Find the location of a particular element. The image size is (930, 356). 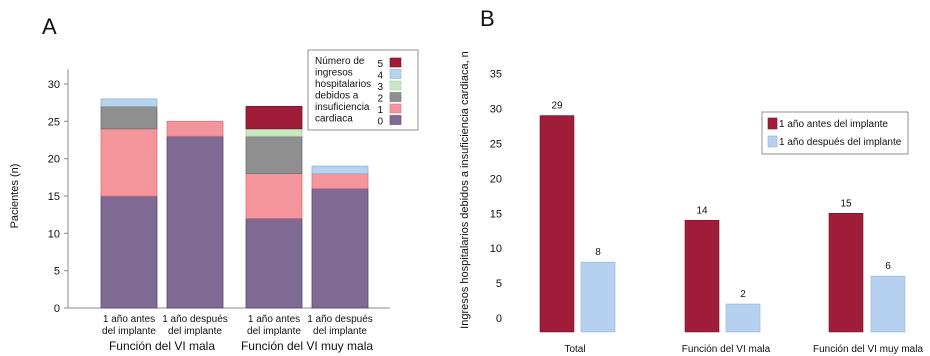

y-tick-label-b: 20 is located at coordinates (496, 179).